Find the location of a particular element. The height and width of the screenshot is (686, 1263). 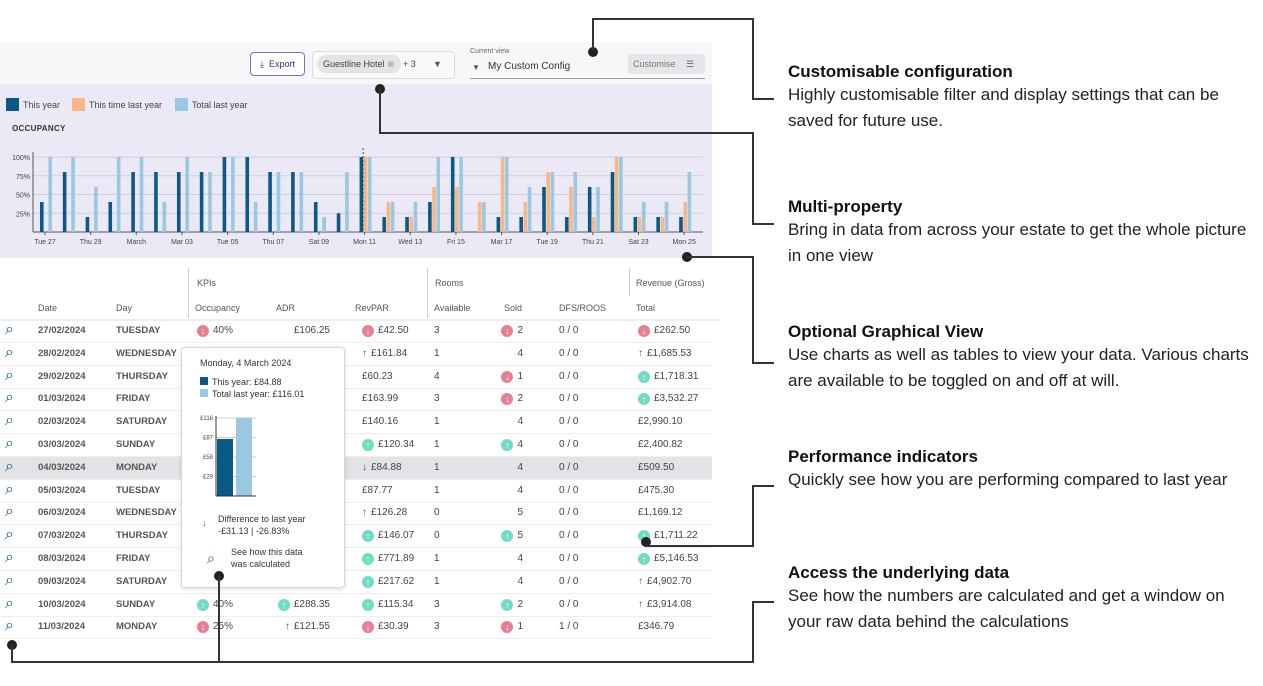

customise-button: Customise ☰ is located at coordinates (666, 64).